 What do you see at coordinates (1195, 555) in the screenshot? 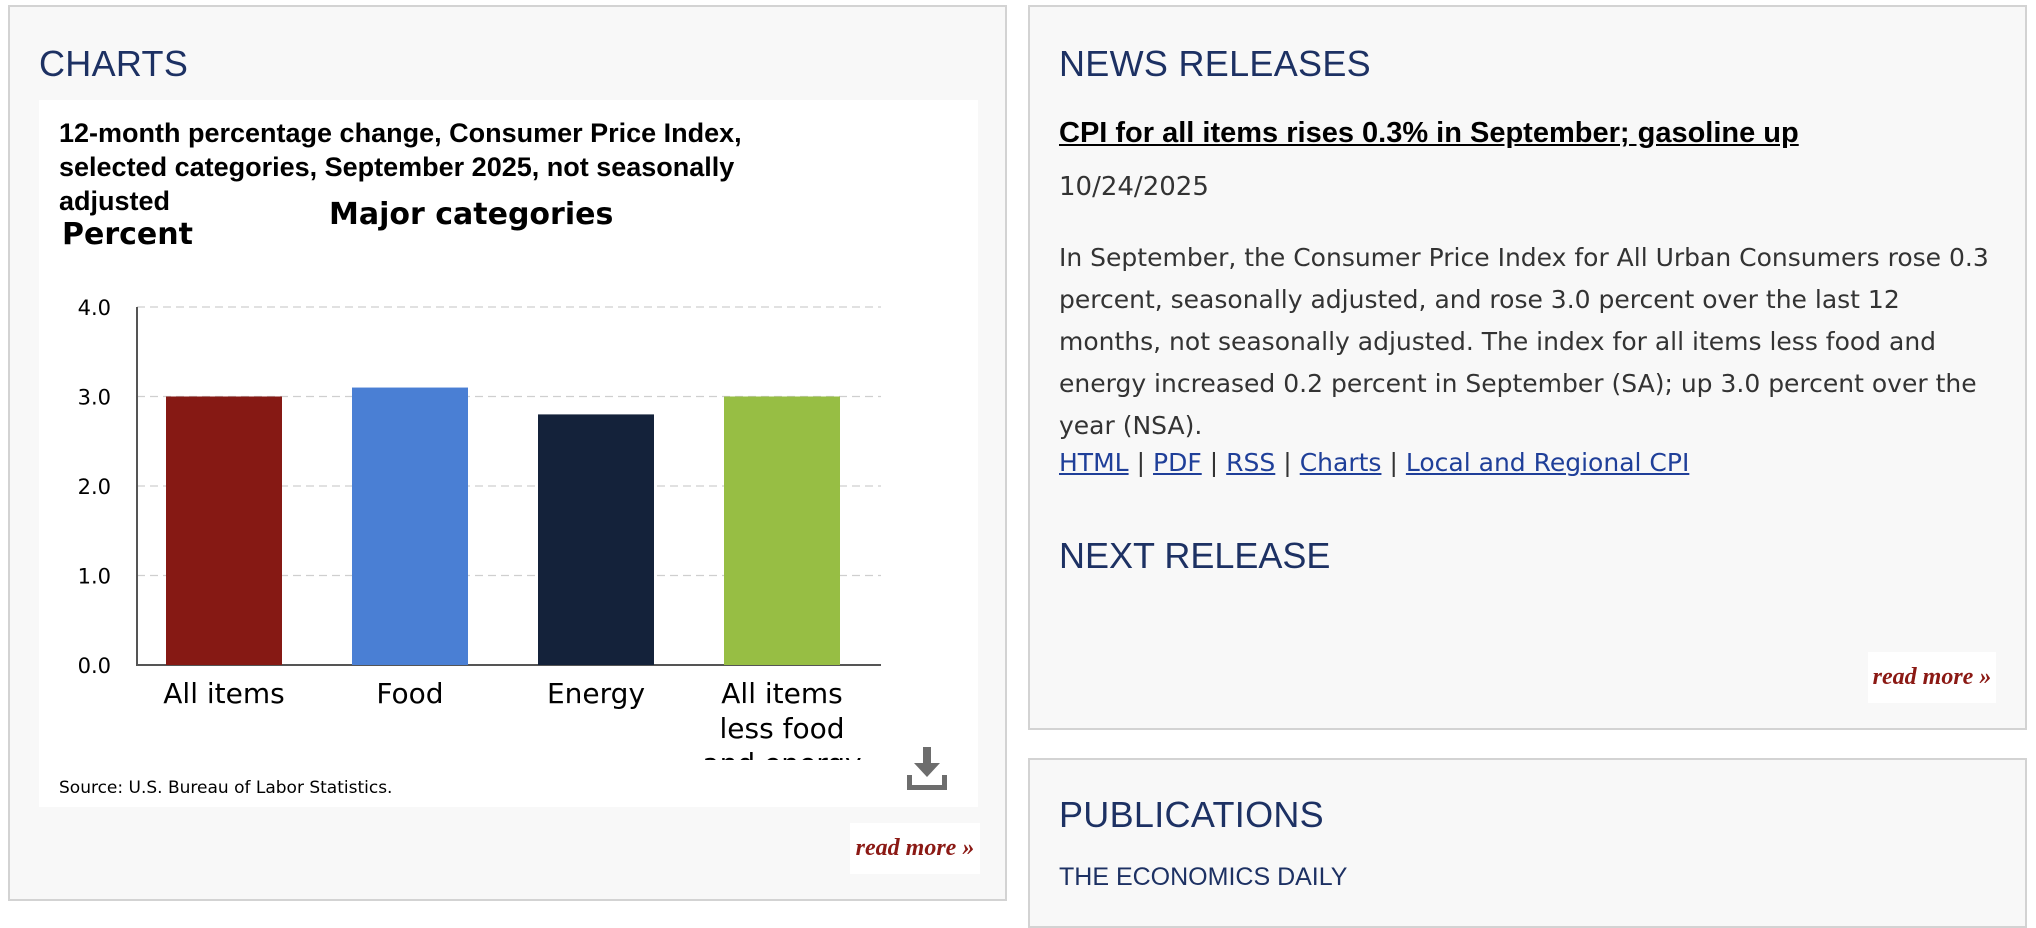
I see `next-release-heading: NEXT RELEASE` at bounding box center [1195, 555].